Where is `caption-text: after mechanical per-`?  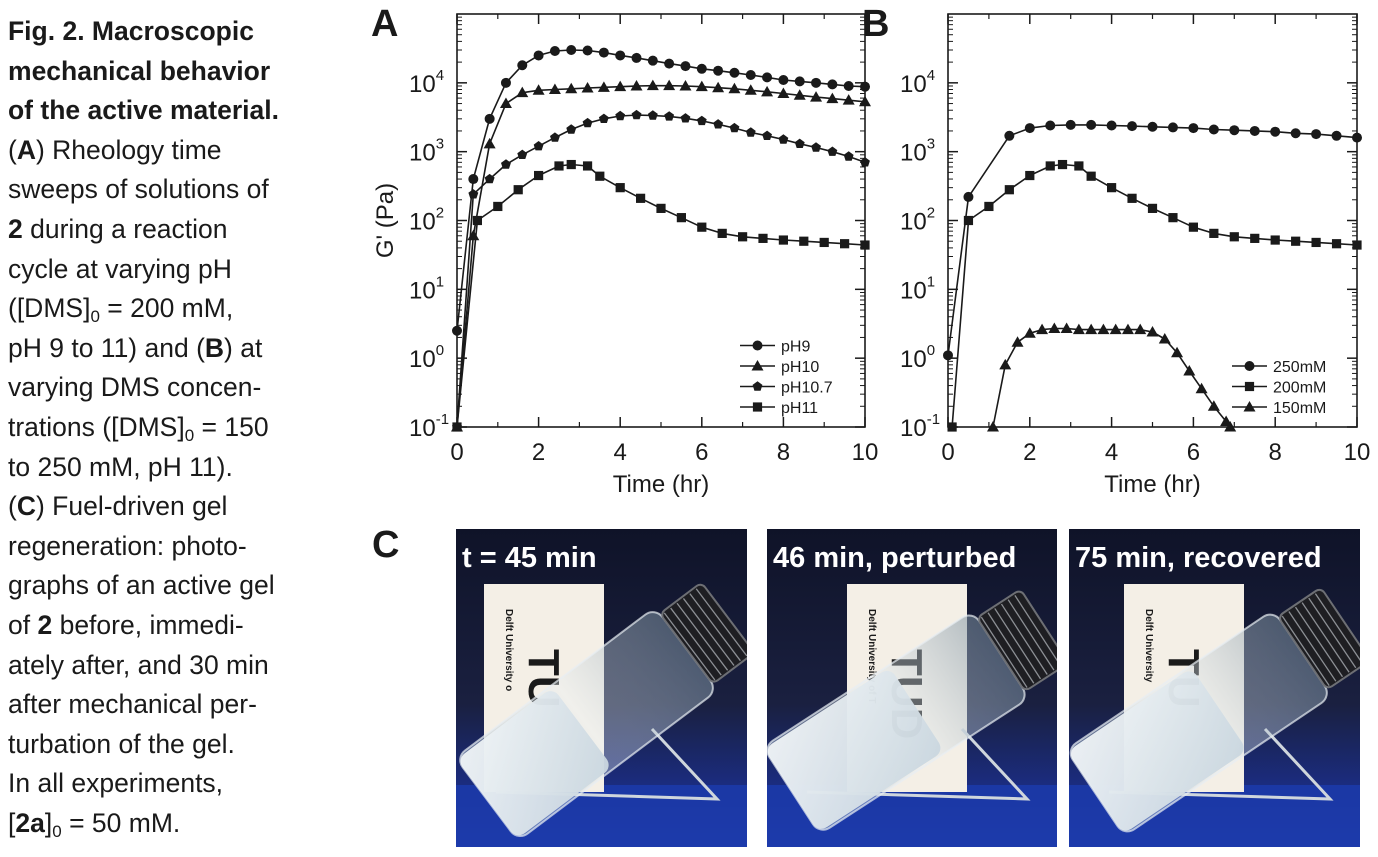 caption-text: after mechanical per- is located at coordinates (132, 704).